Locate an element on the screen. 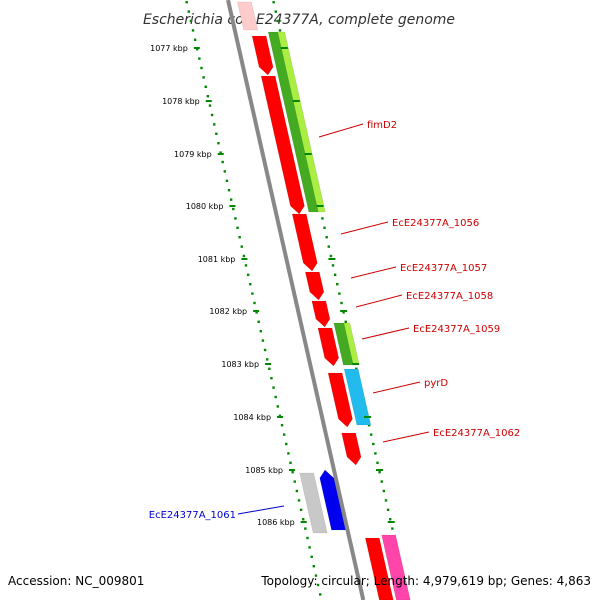  ruler-tick-label: 1078 kbp is located at coordinates (181, 101).